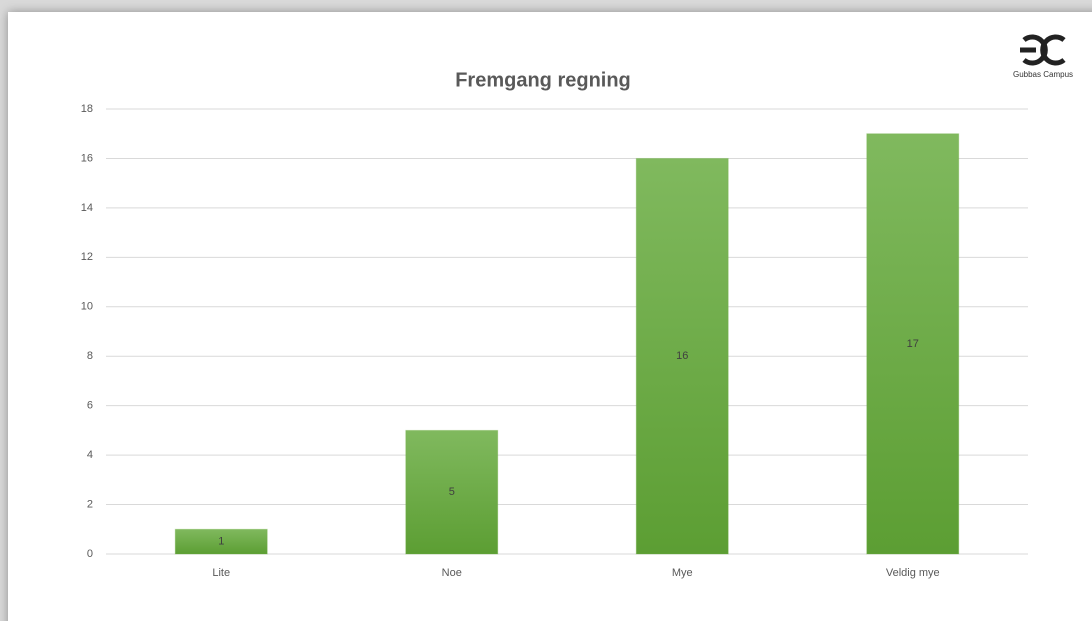  What do you see at coordinates (90, 356) in the screenshot?
I see `y-tick-label: 8` at bounding box center [90, 356].